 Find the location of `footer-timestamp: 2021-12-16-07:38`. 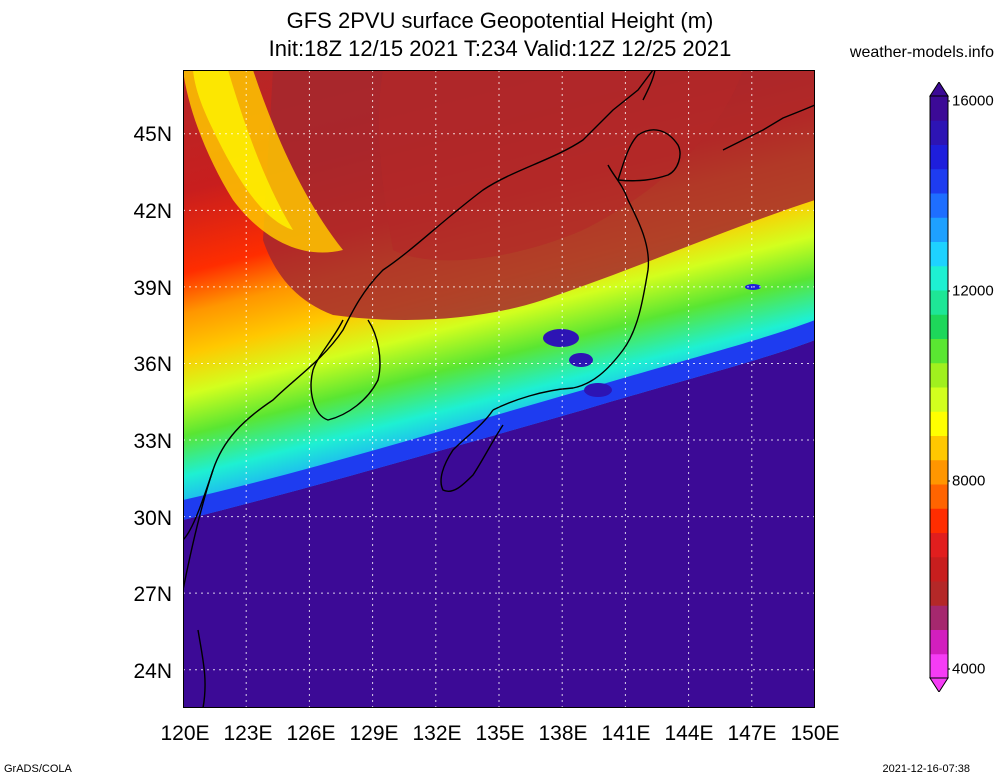

footer-timestamp: 2021-12-16-07:38 is located at coordinates (926, 769).